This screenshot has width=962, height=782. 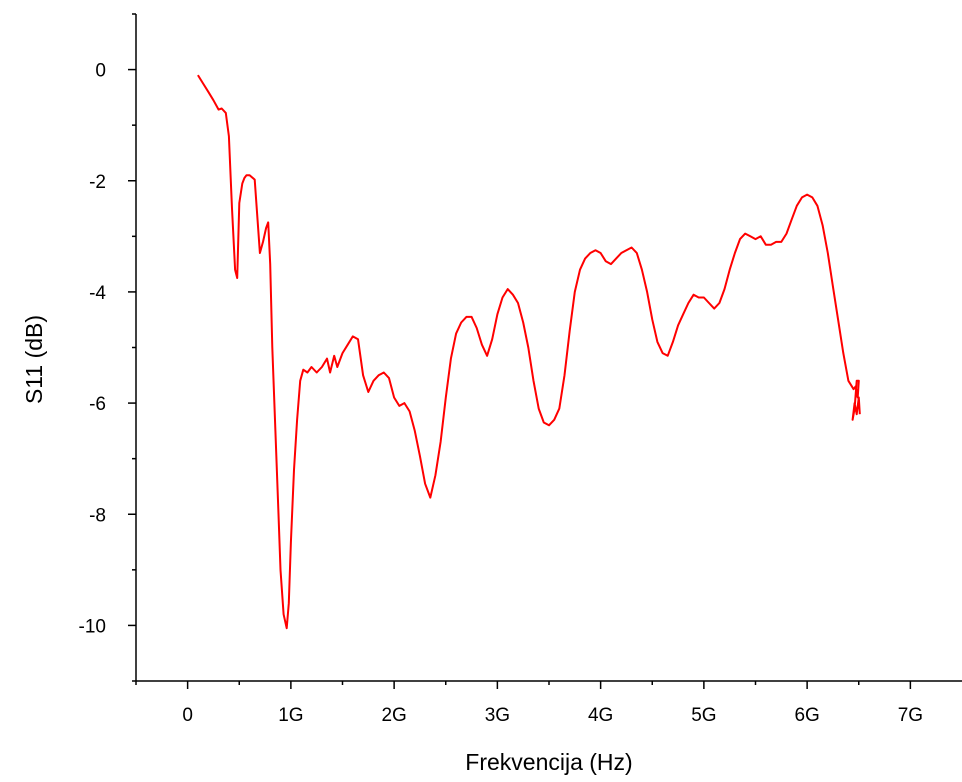 I want to click on x-tick-label: 6G, so click(x=806, y=715).